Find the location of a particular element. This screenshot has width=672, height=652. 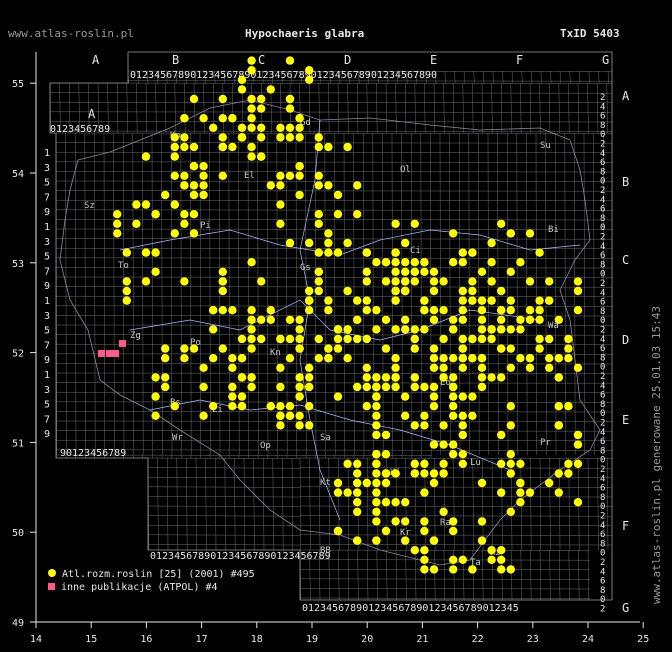

region-border is located at coordinates (350, 242).